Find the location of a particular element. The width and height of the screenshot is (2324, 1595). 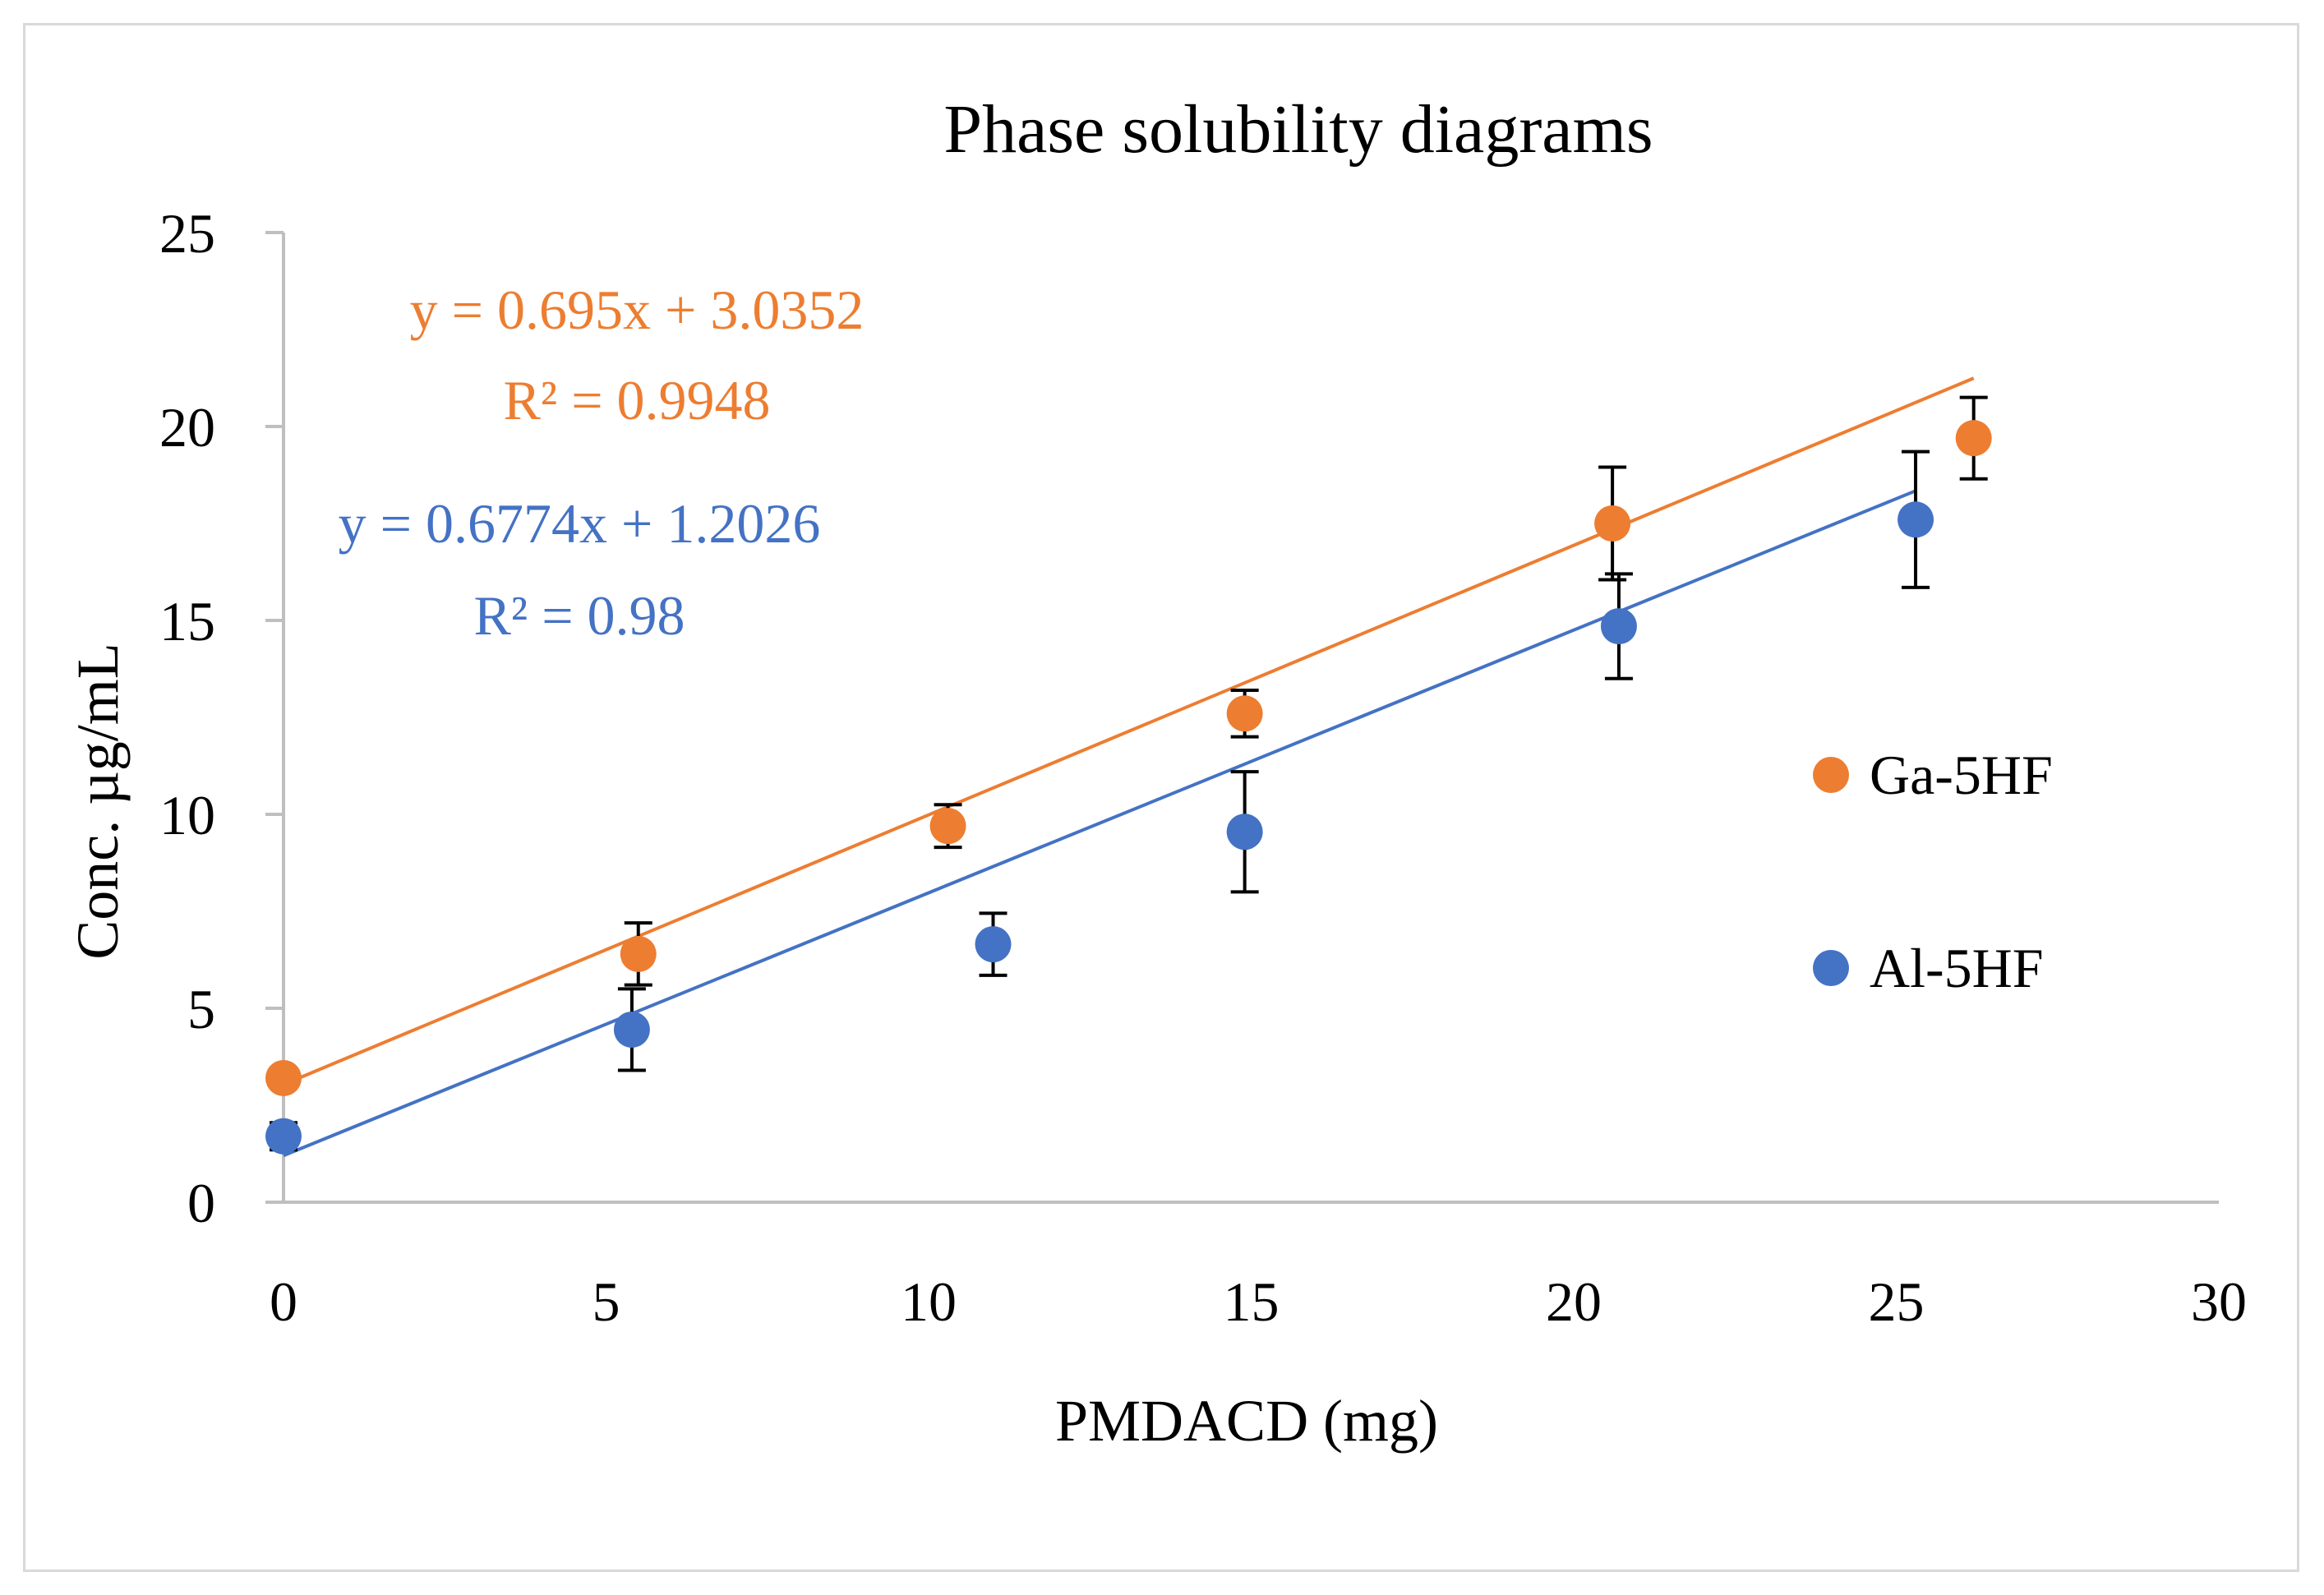

y-tick-label: 15 is located at coordinates (187, 621).